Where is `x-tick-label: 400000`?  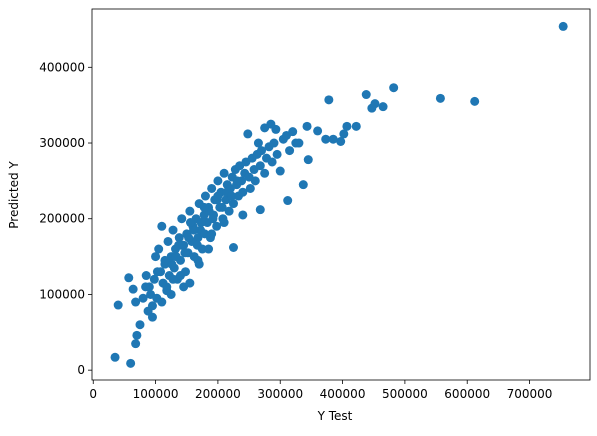 x-tick-label: 400000 is located at coordinates (343, 394).